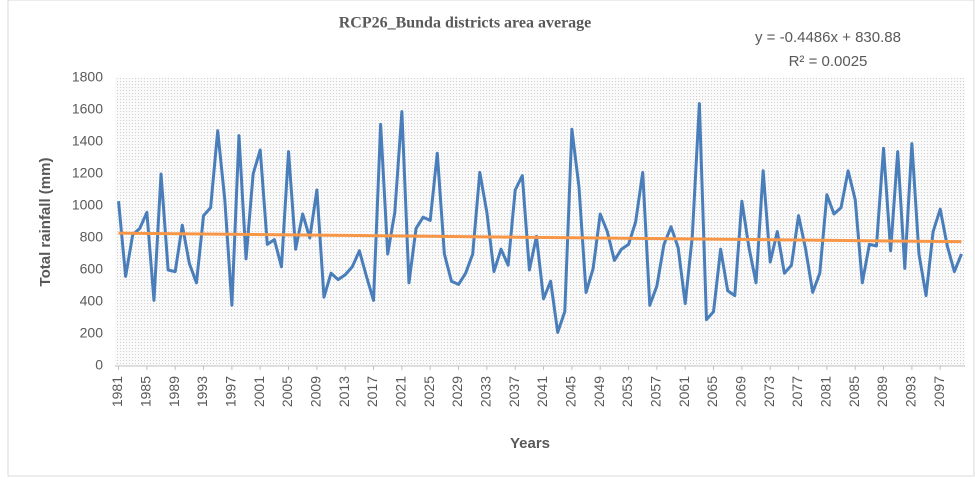  What do you see at coordinates (87, 205) in the screenshot?
I see `y-tick-label: 1000` at bounding box center [87, 205].